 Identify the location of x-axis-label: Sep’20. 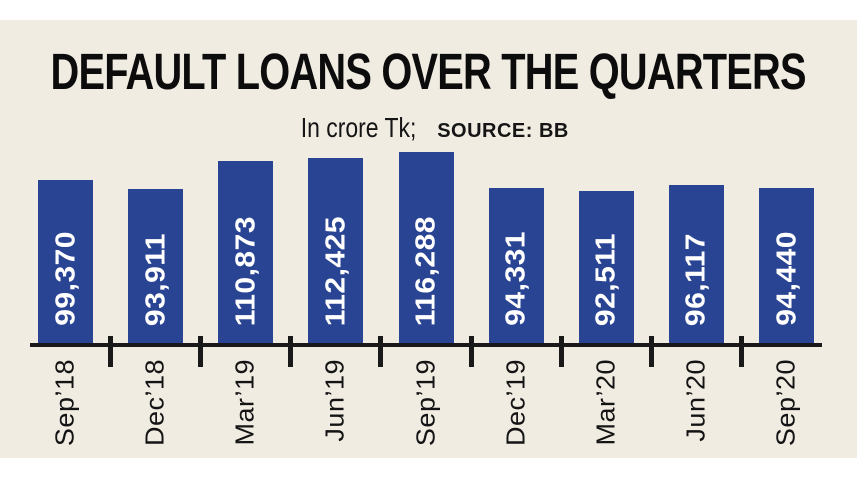
(786, 403).